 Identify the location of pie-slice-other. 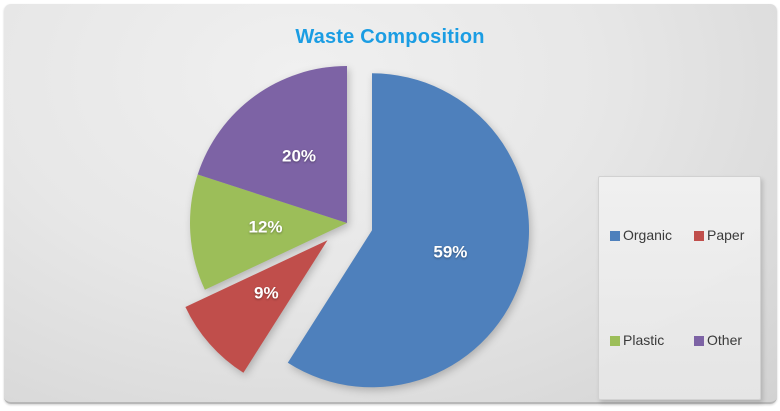
(272, 144).